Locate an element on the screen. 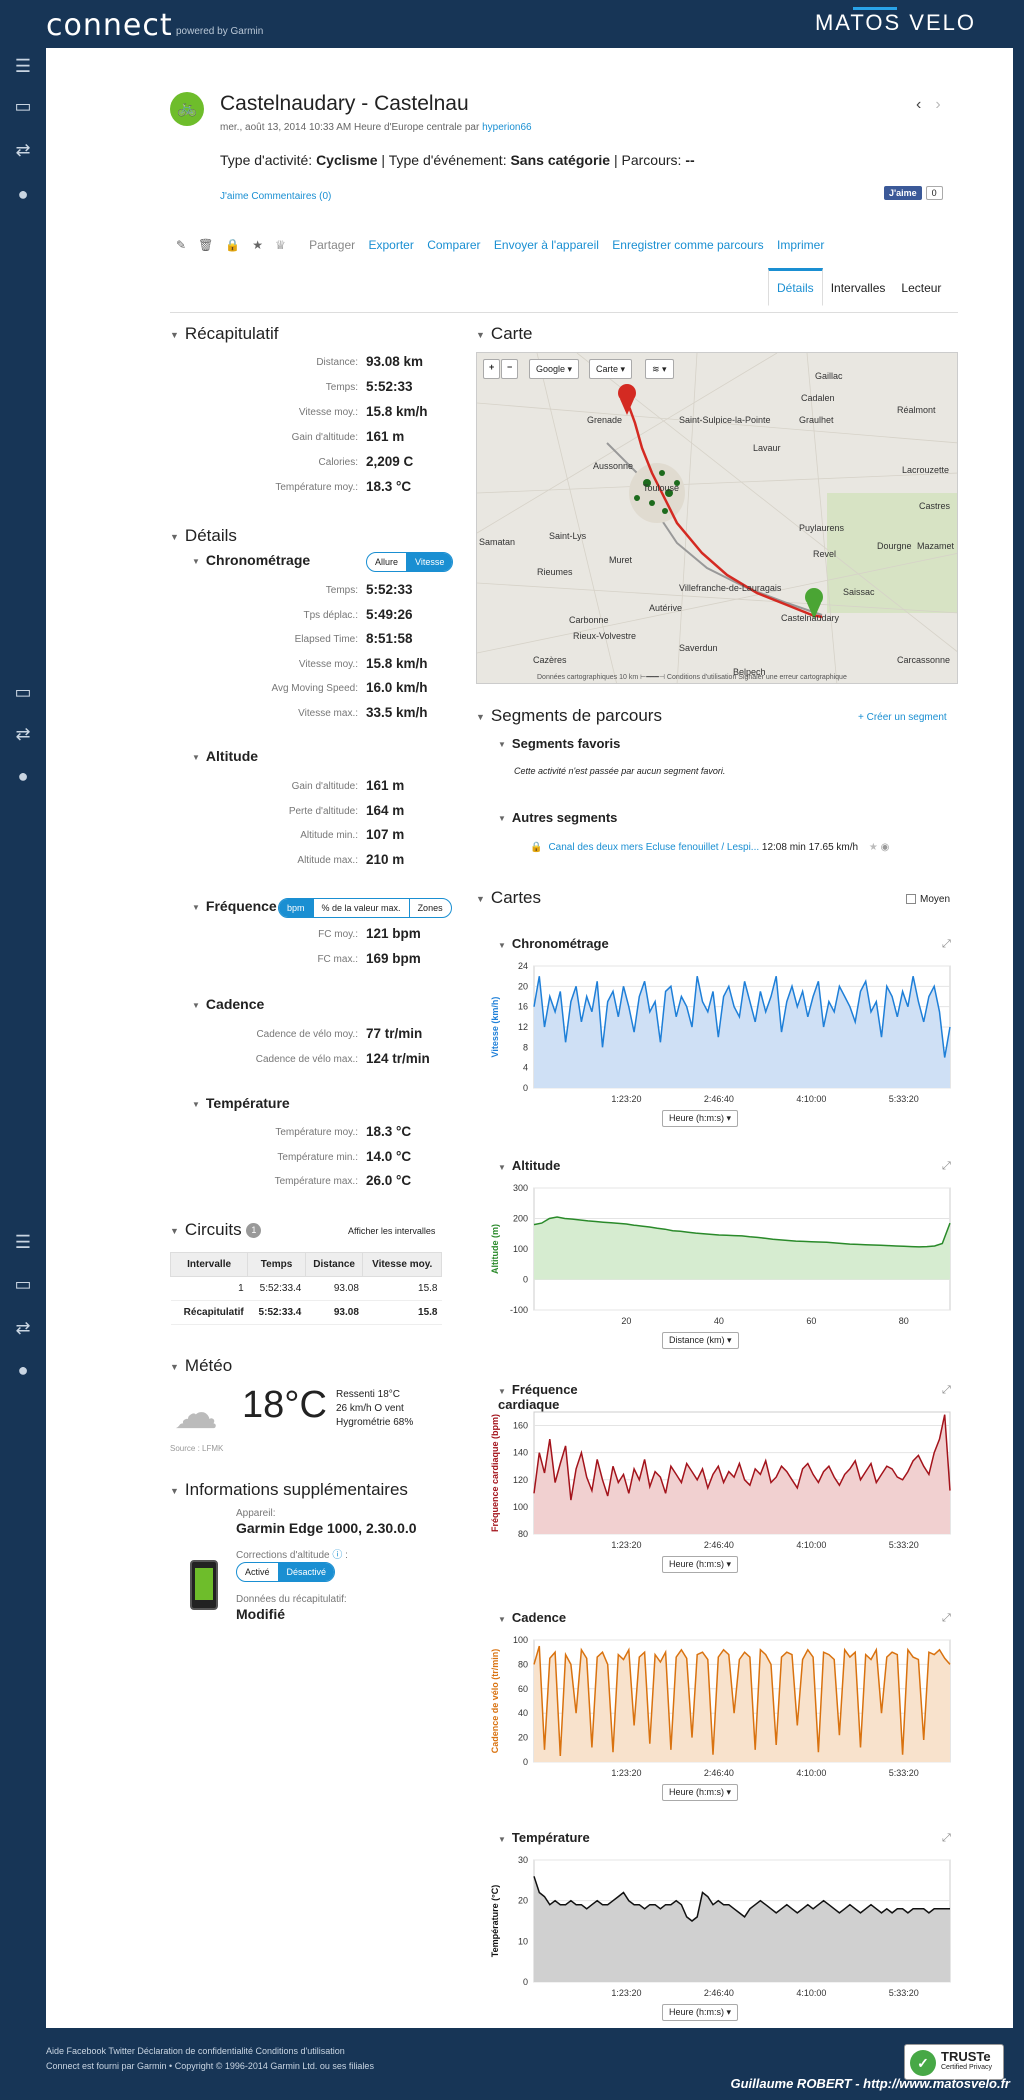  map-header: ▼ Carte is located at coordinates (504, 333).